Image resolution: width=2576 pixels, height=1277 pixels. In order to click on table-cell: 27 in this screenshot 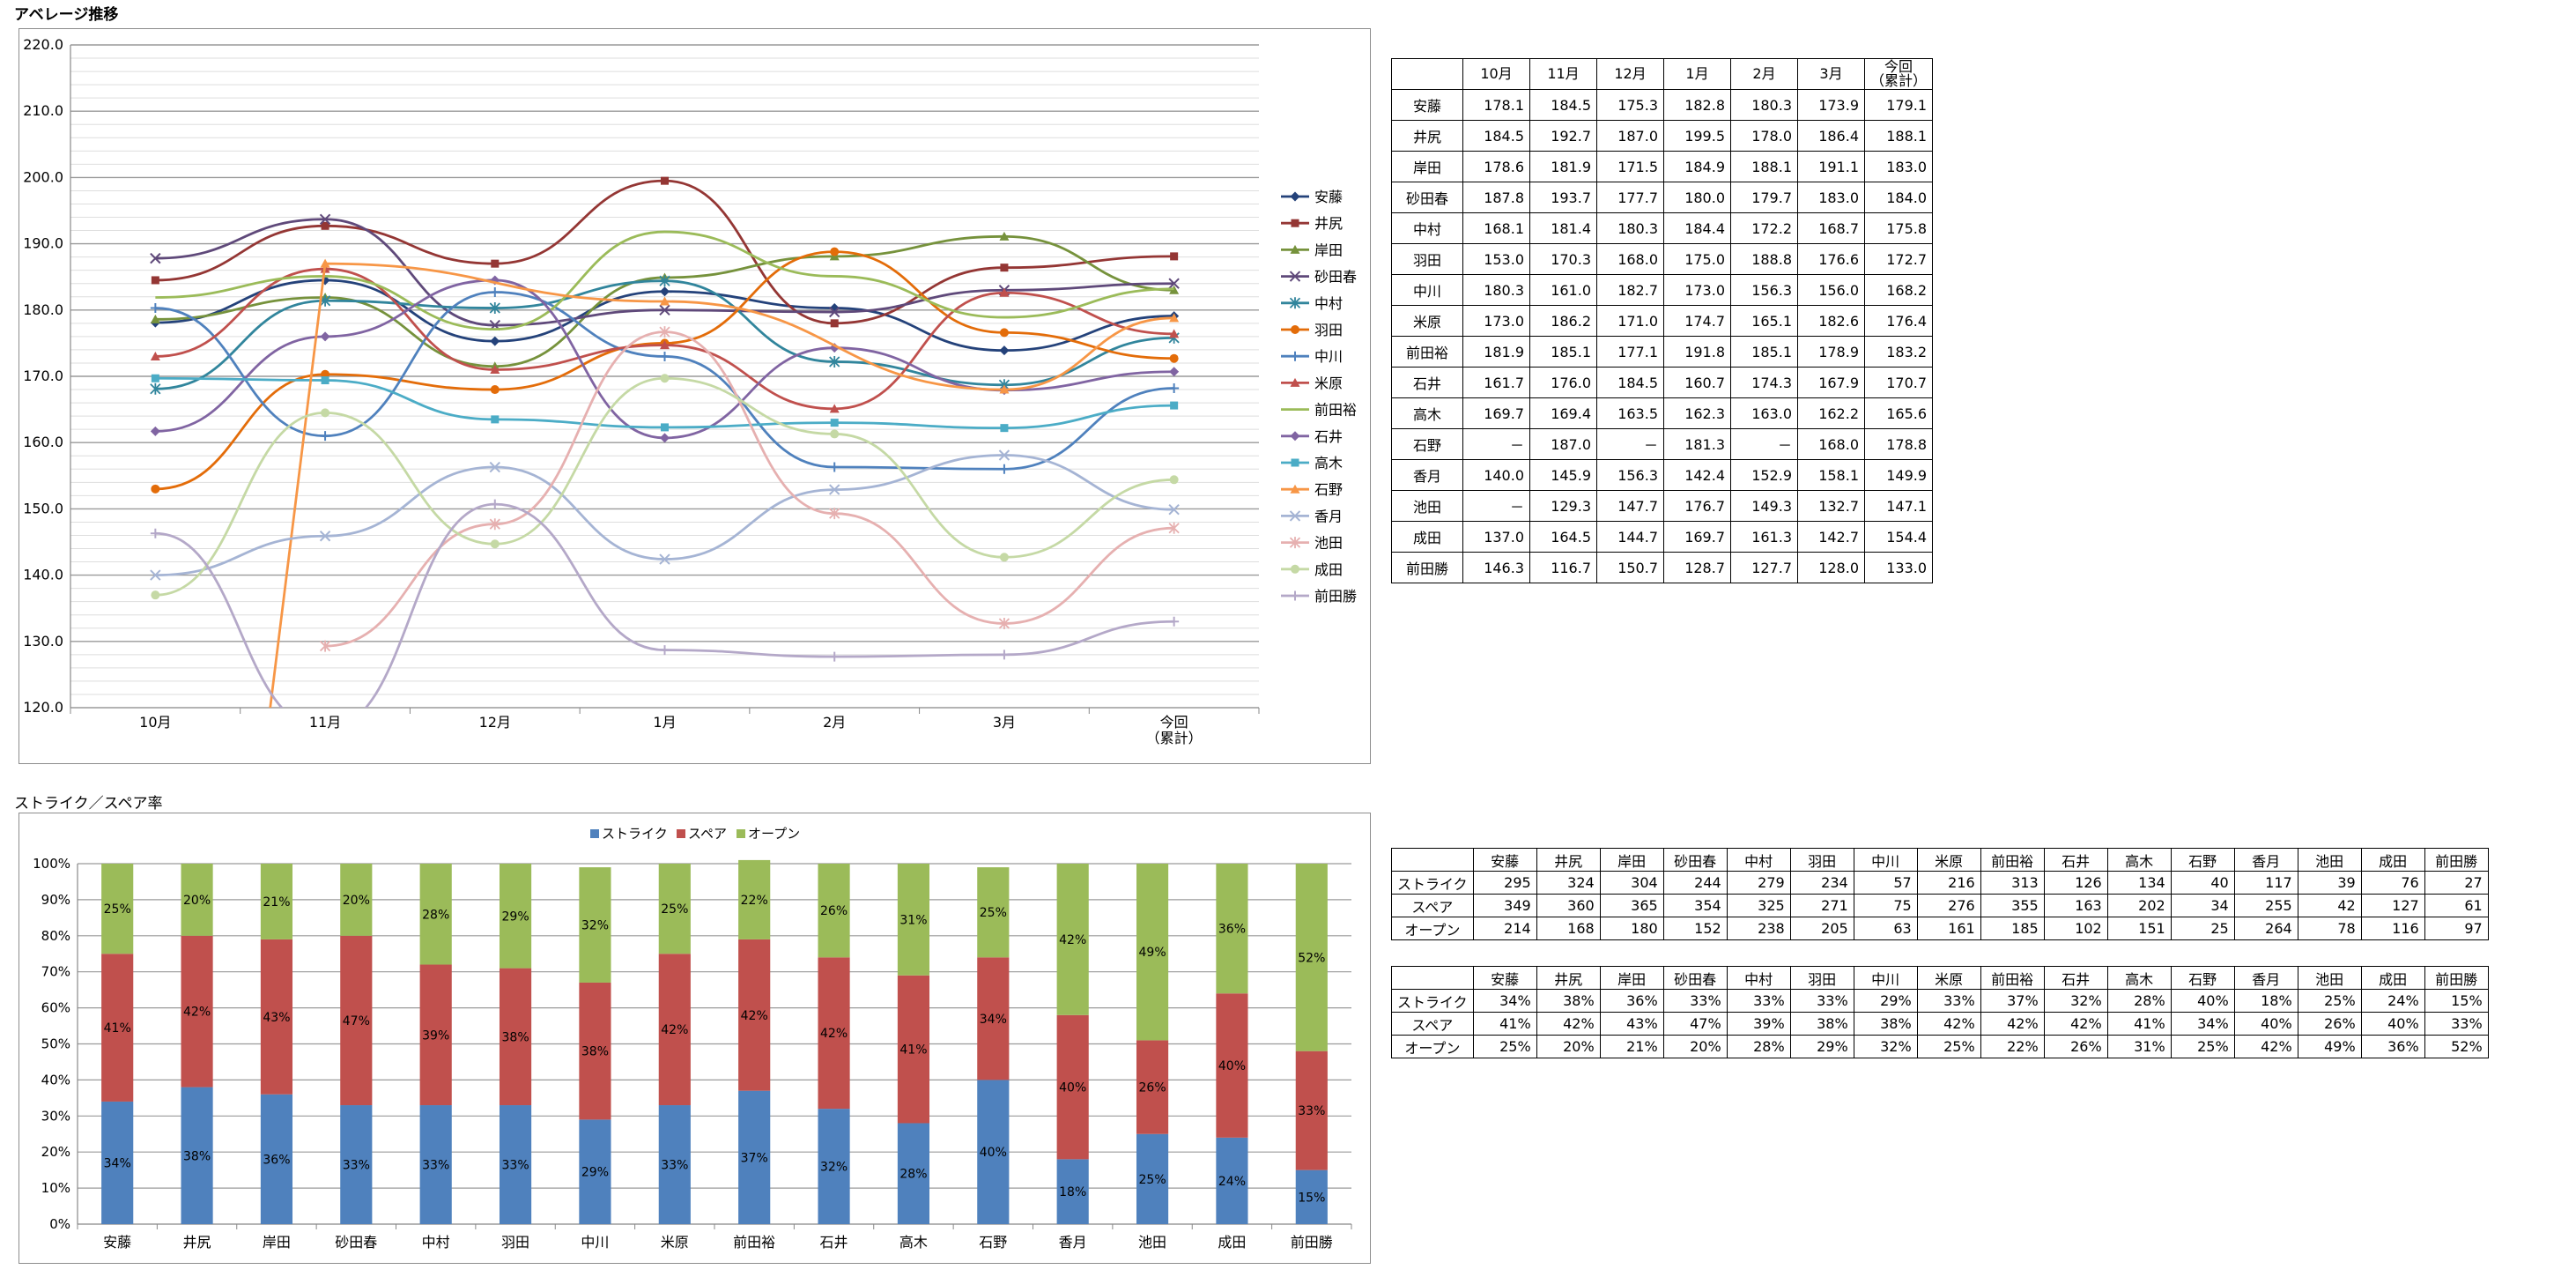, I will do `click(2457, 883)`.